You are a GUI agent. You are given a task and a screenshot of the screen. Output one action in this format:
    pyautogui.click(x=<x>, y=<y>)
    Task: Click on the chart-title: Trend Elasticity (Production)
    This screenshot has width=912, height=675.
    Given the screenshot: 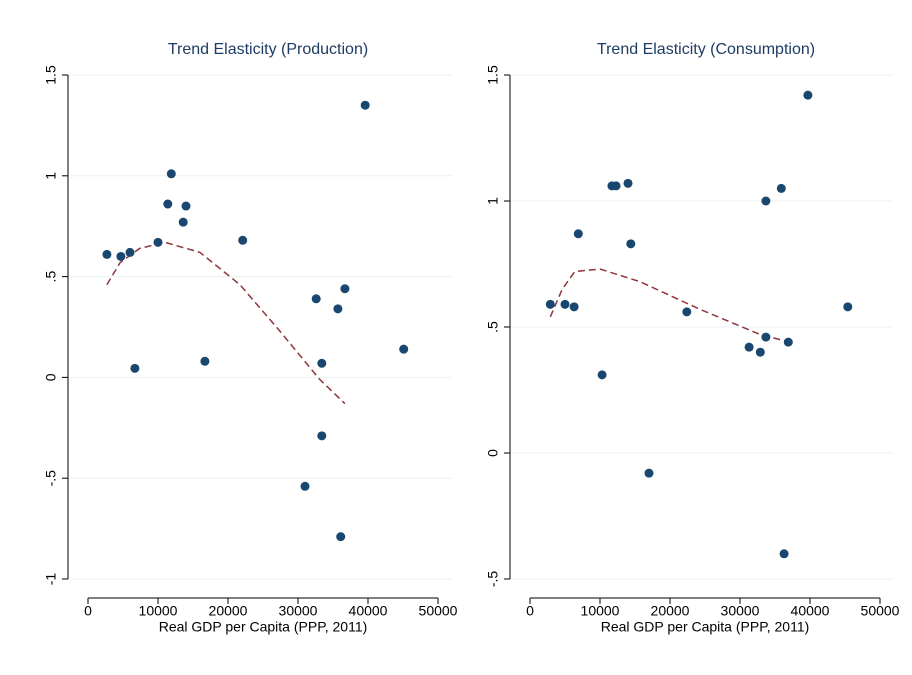 What is the action you would take?
    pyautogui.click(x=268, y=49)
    